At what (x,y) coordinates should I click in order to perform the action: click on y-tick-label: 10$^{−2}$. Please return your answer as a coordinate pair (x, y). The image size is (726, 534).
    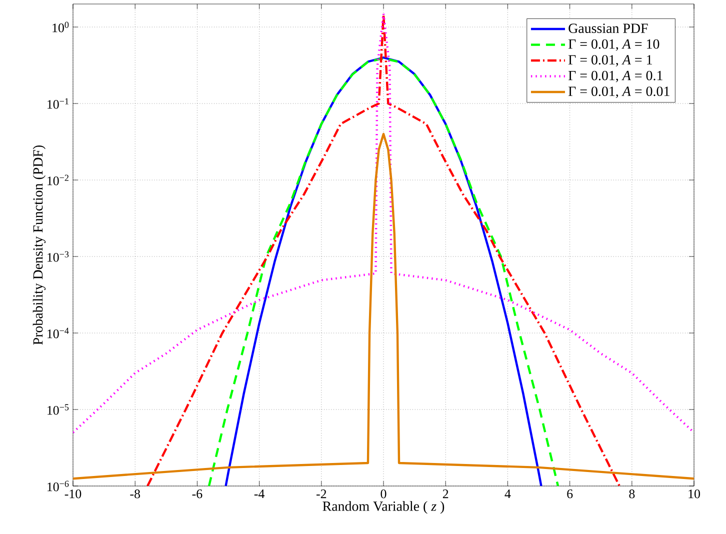
    Looking at the image, I should click on (58, 180).